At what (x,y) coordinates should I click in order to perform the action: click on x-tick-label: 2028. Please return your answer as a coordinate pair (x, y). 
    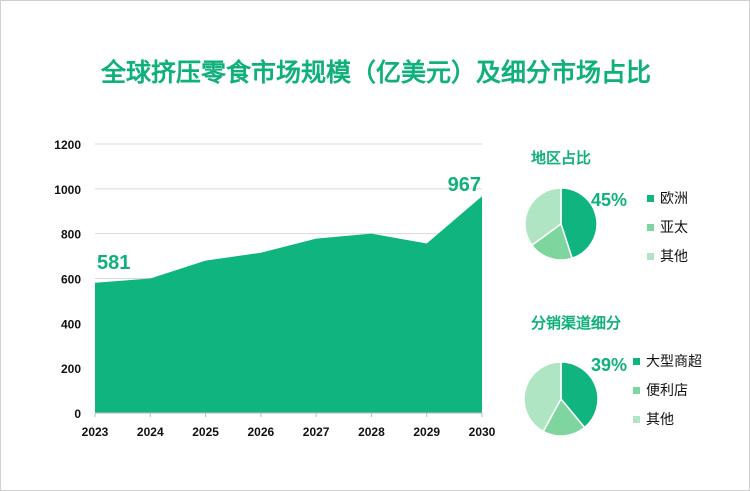
    Looking at the image, I should click on (371, 432).